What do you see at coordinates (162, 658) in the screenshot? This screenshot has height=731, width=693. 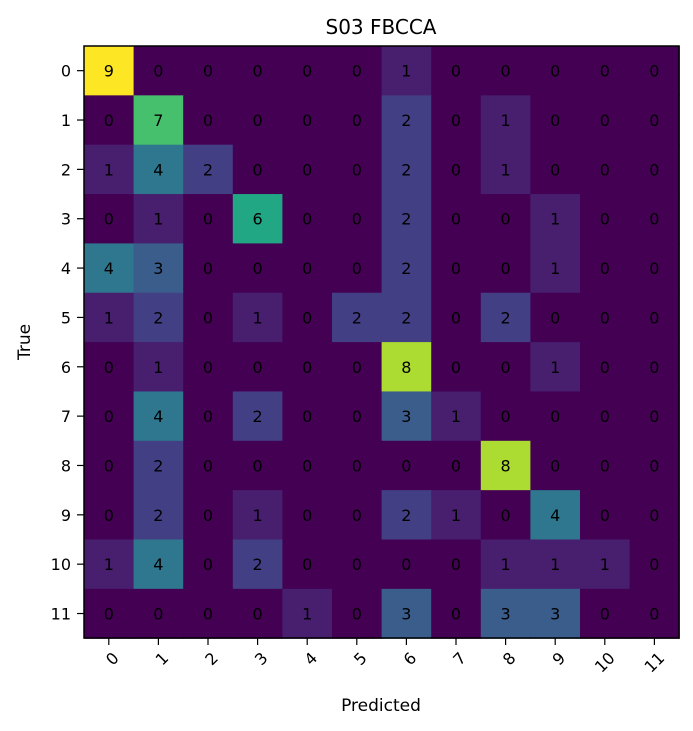 I see `x-tick-label: 1` at bounding box center [162, 658].